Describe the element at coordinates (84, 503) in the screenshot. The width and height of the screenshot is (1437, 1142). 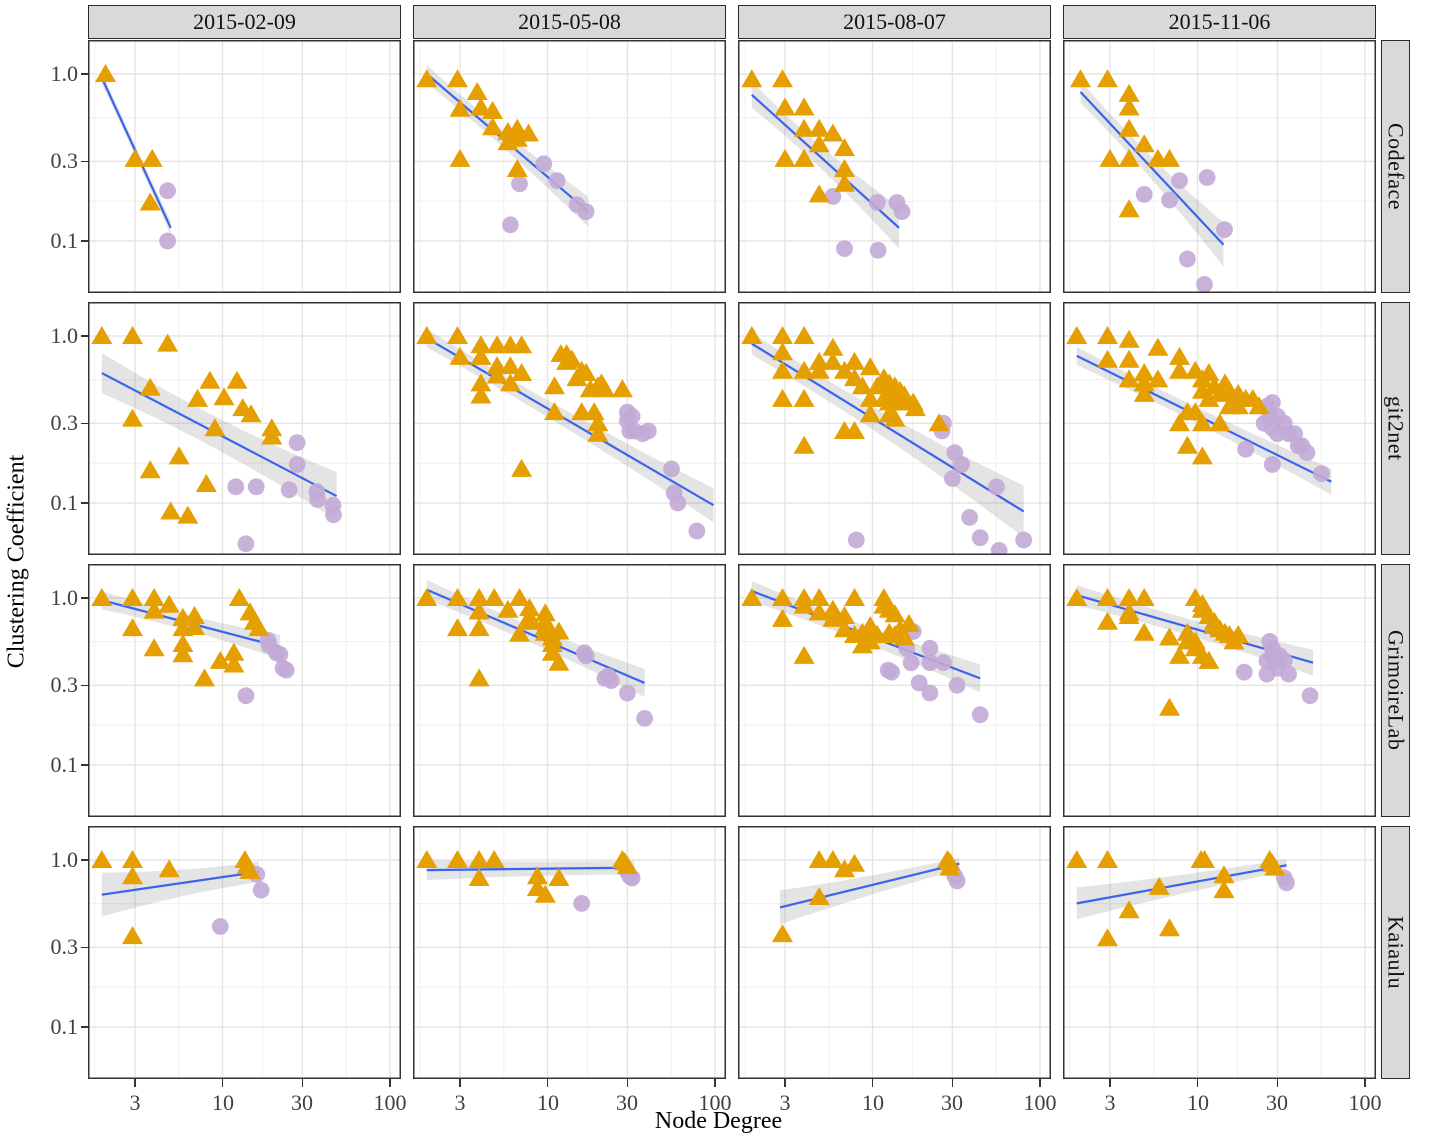
I see `y-tick-mark` at that location.